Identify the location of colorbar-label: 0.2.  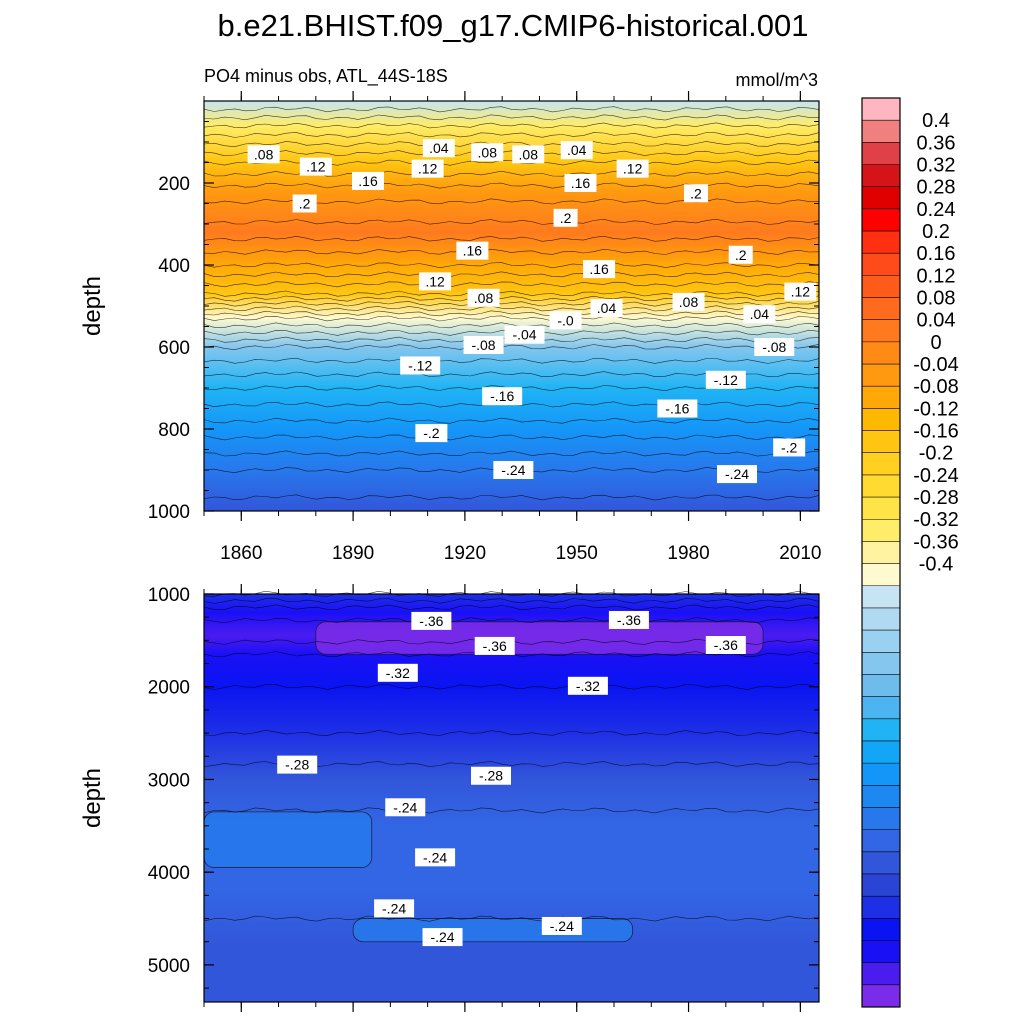
(936, 232).